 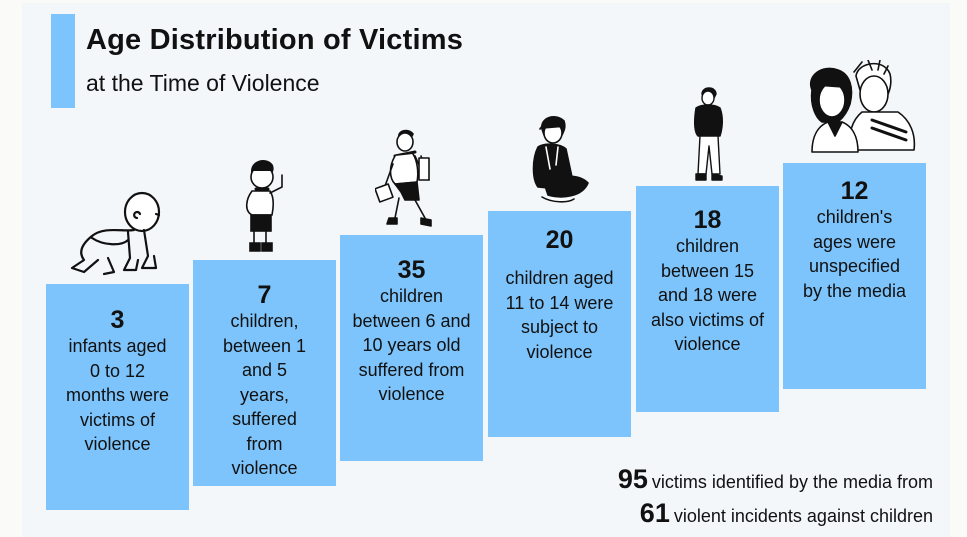 I want to click on sitting-teen-icon, so click(x=560, y=159).